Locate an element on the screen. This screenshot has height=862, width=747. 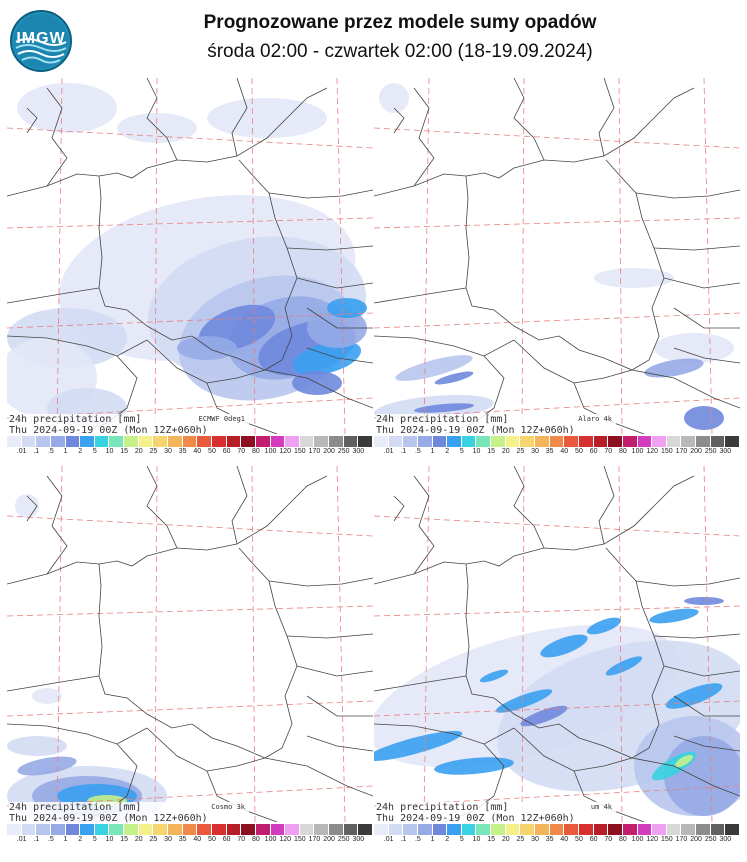
colorbar-tick-label: 20 is located at coordinates (505, 839).